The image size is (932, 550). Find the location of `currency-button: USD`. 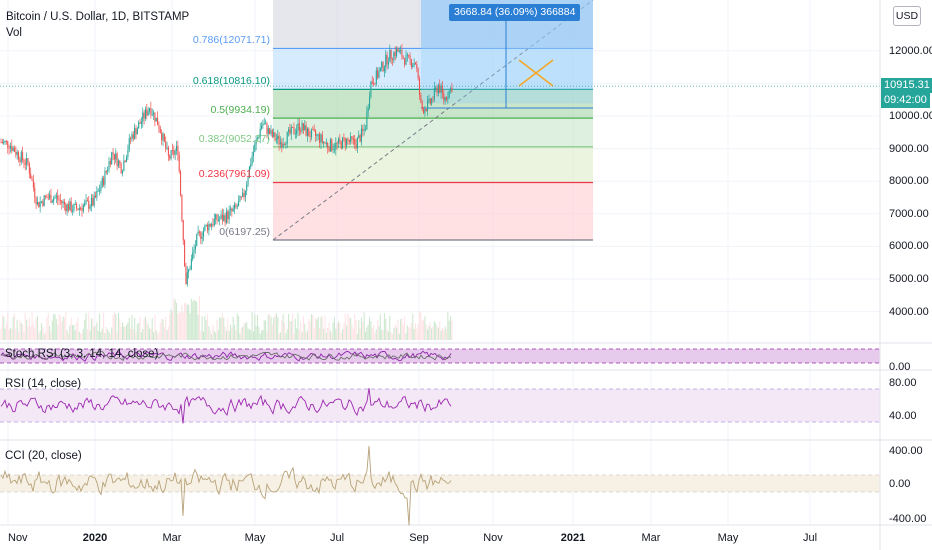

currency-button: USD is located at coordinates (907, 16).